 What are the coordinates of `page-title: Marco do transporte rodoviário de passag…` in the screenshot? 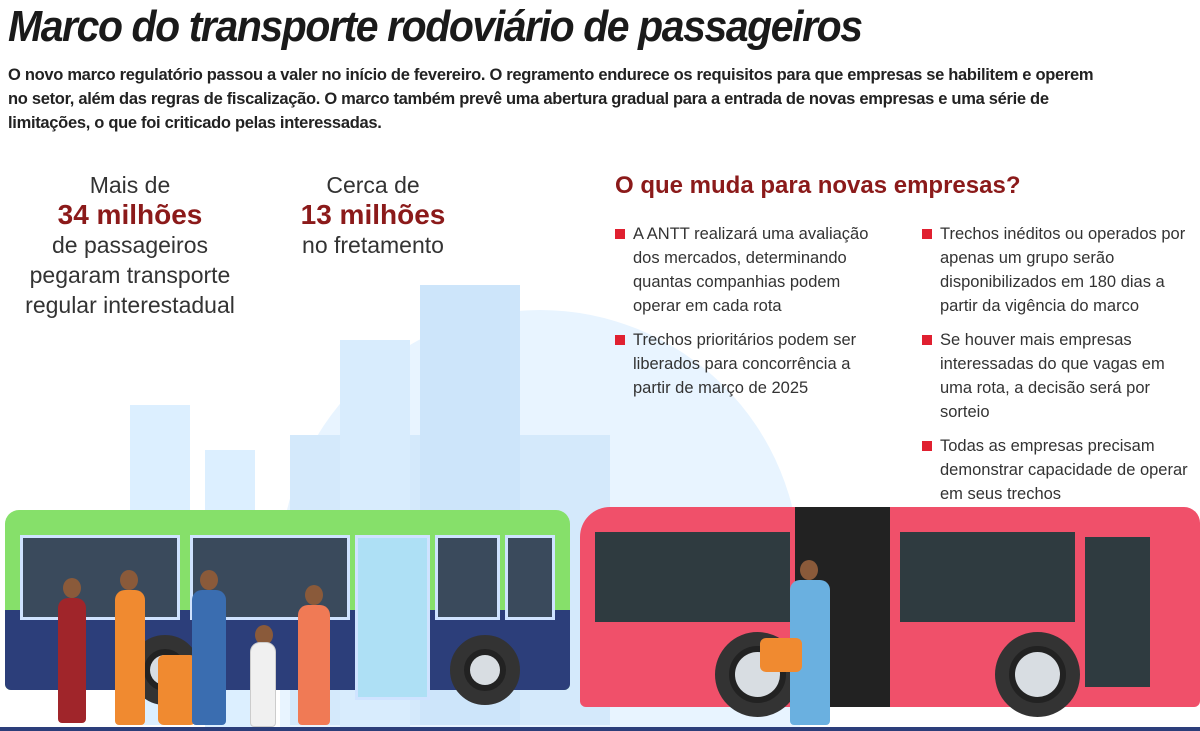 It's located at (435, 26).